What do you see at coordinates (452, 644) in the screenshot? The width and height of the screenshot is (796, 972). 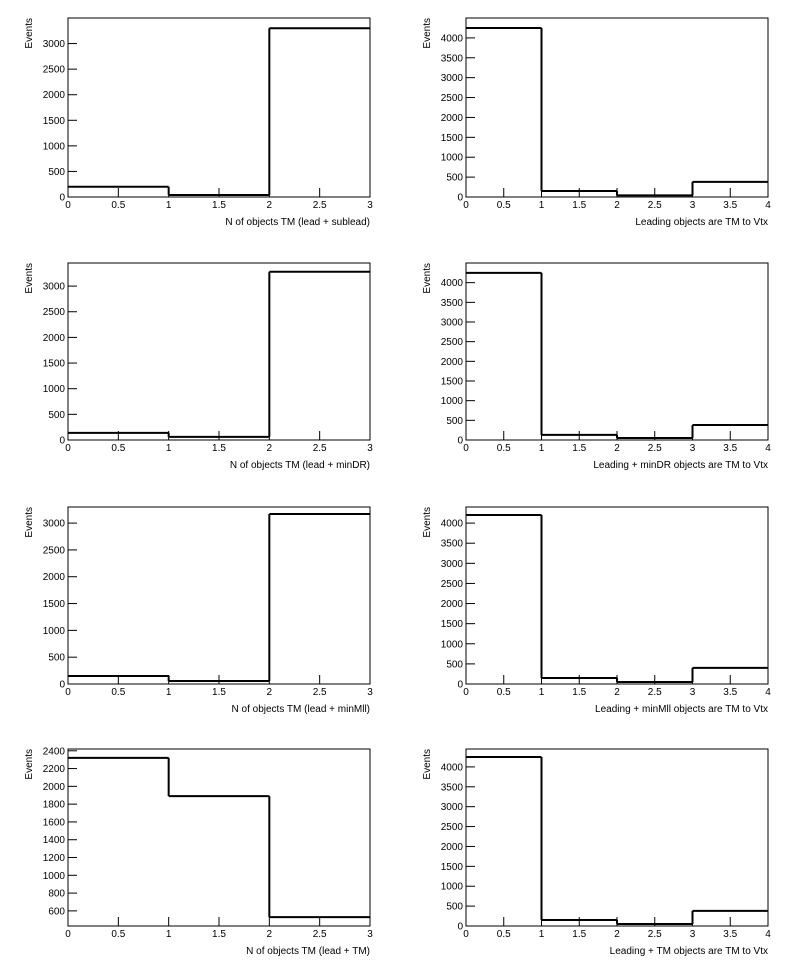 I see `y-tick-label: 1000` at bounding box center [452, 644].